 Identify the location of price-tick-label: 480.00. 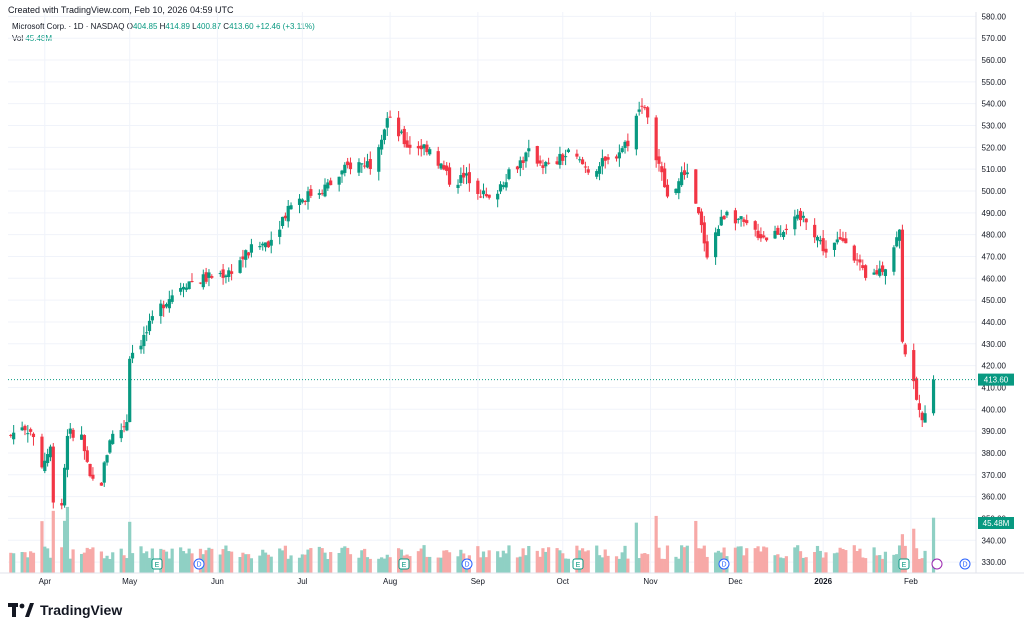
(994, 235).